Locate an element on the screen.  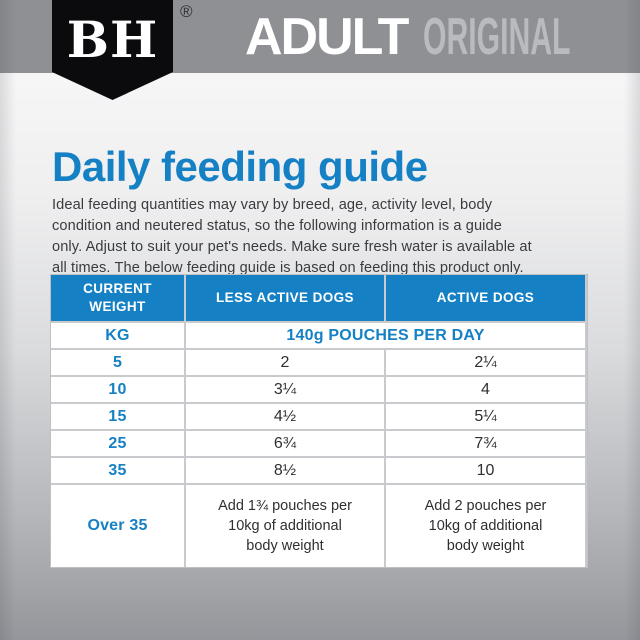
pouches-per-day-label: 140g POUCHES PER DAY is located at coordinates (385, 335).